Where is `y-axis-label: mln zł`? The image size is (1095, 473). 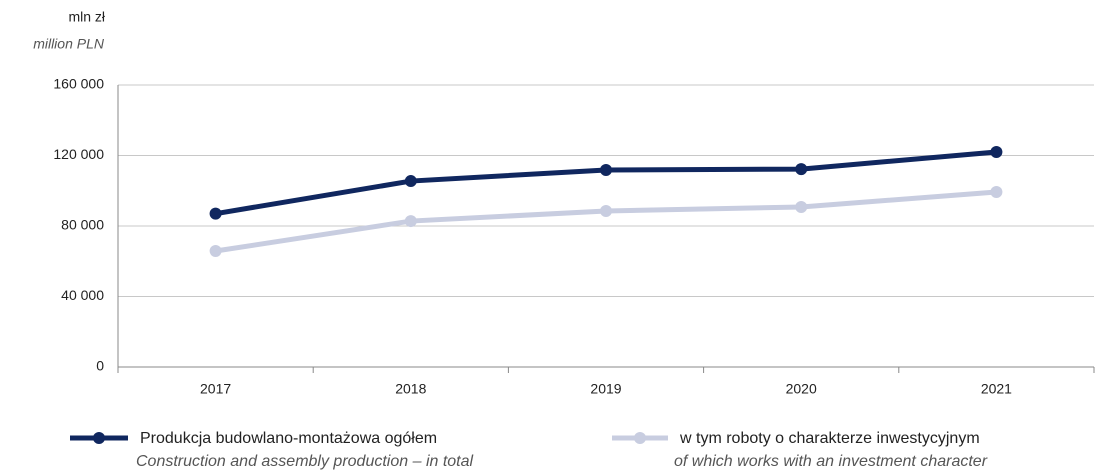
y-axis-label: mln zł is located at coordinates (86, 17).